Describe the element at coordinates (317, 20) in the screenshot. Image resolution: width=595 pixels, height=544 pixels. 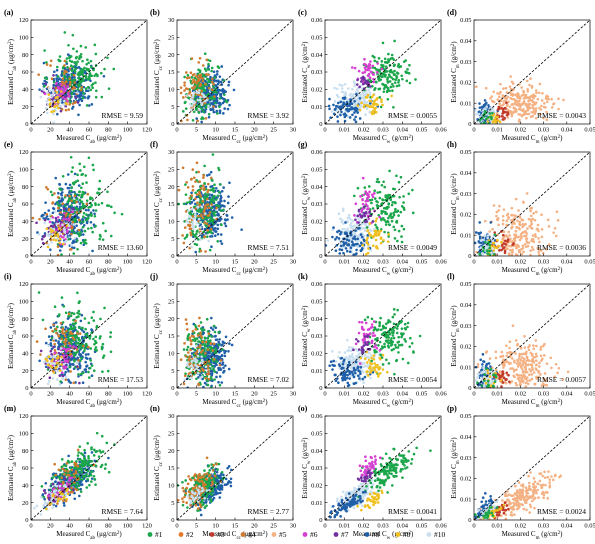
I see `y-tick-label: 0.06` at that location.